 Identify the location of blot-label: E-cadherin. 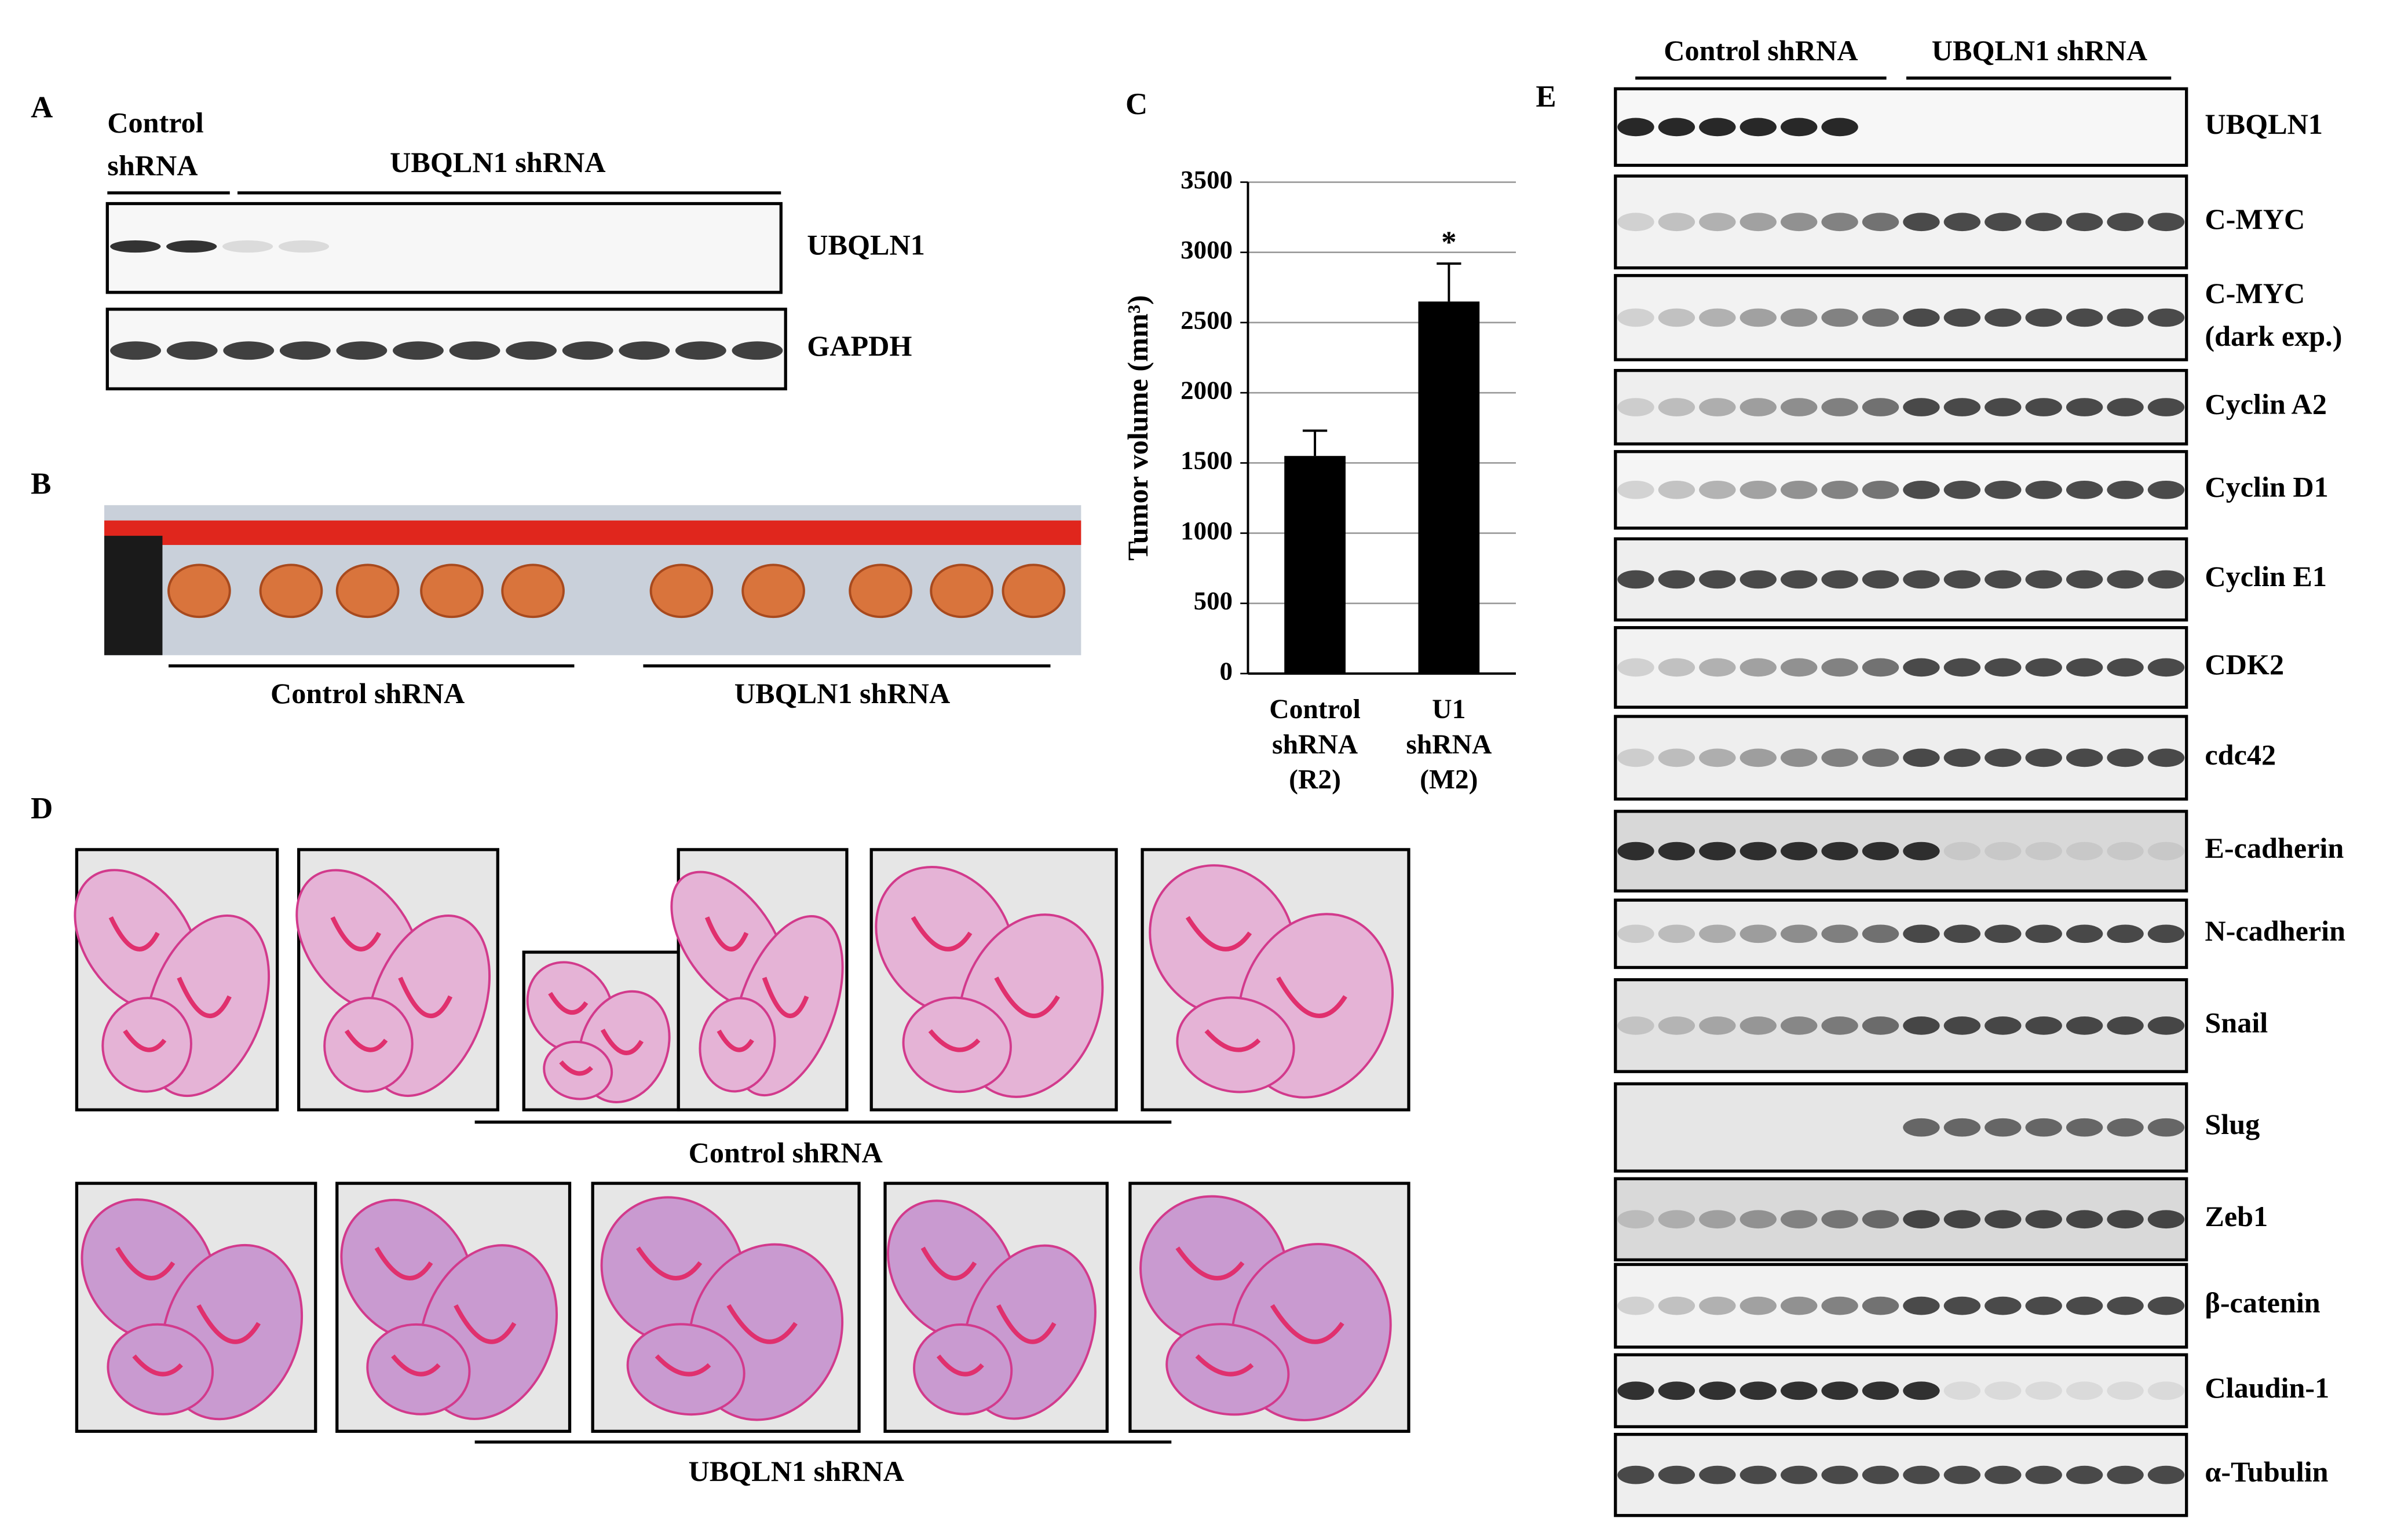
(2274, 848).